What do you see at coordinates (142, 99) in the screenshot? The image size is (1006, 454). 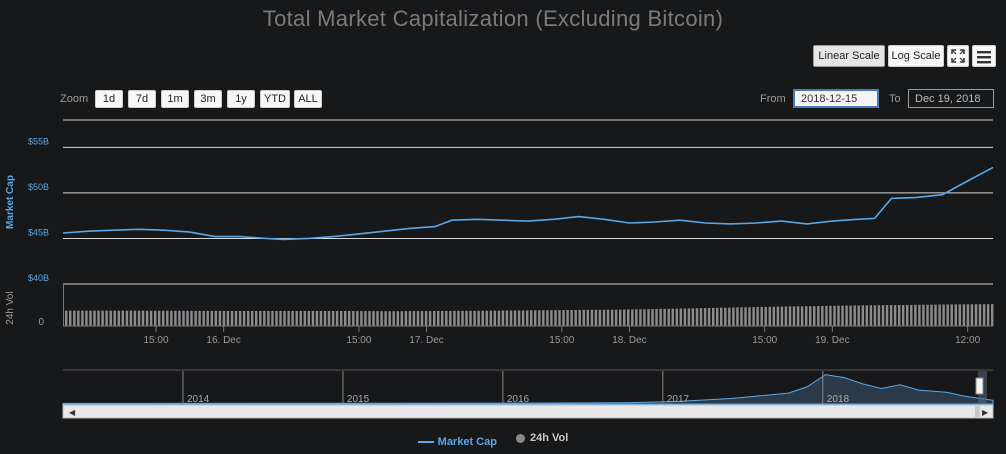 I see `zoom-7d-button: 7d` at bounding box center [142, 99].